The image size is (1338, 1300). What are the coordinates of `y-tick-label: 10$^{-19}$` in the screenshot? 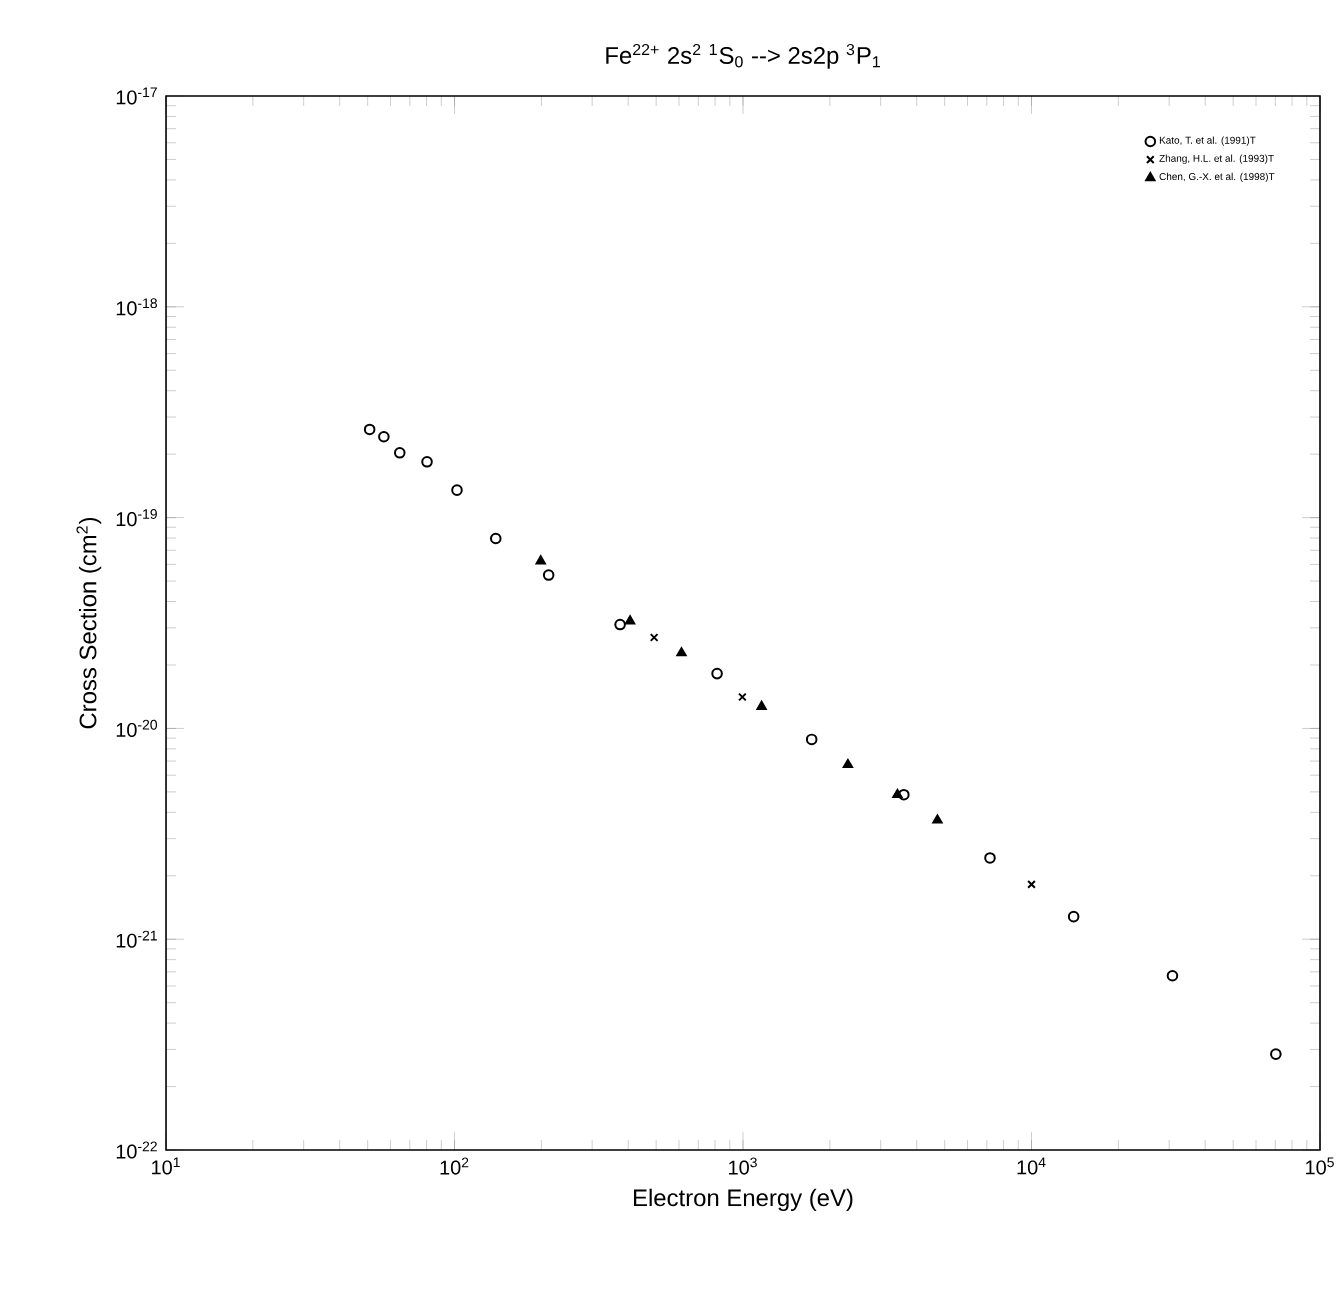 It's located at (136, 518).